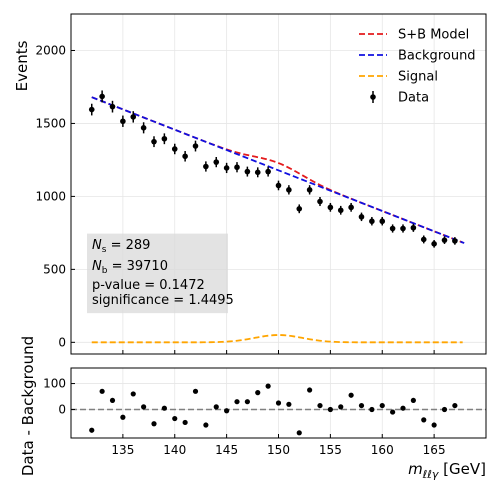 The height and width of the screenshot is (500, 500). Describe the element at coordinates (62, 342) in the screenshot. I see `y-tick-label: 0` at that location.